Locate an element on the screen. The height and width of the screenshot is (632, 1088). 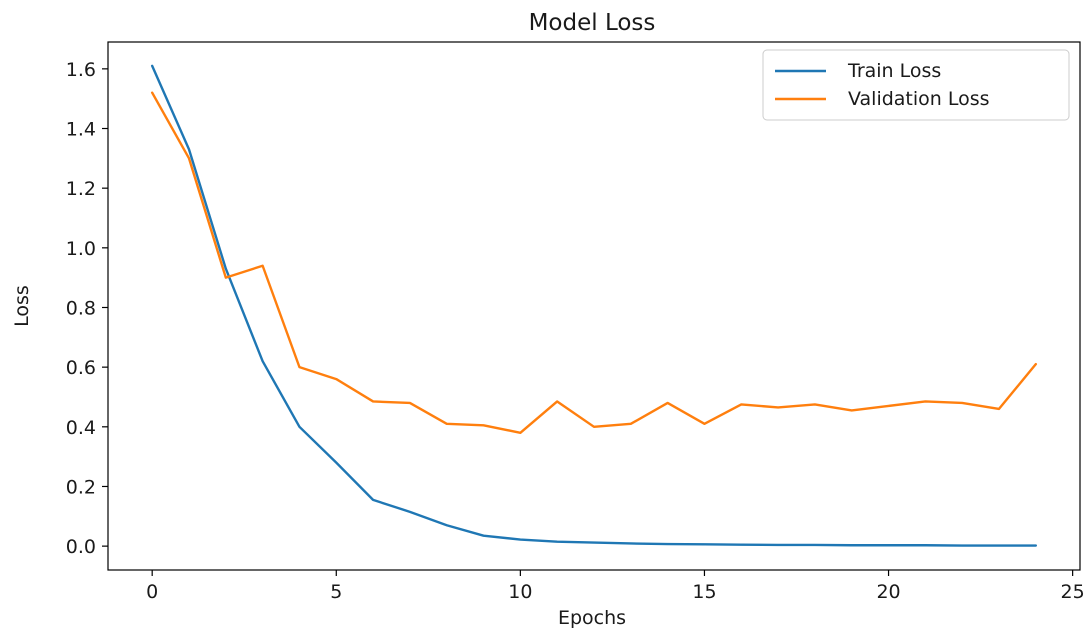
x-tick-label: 20 is located at coordinates (888, 592).